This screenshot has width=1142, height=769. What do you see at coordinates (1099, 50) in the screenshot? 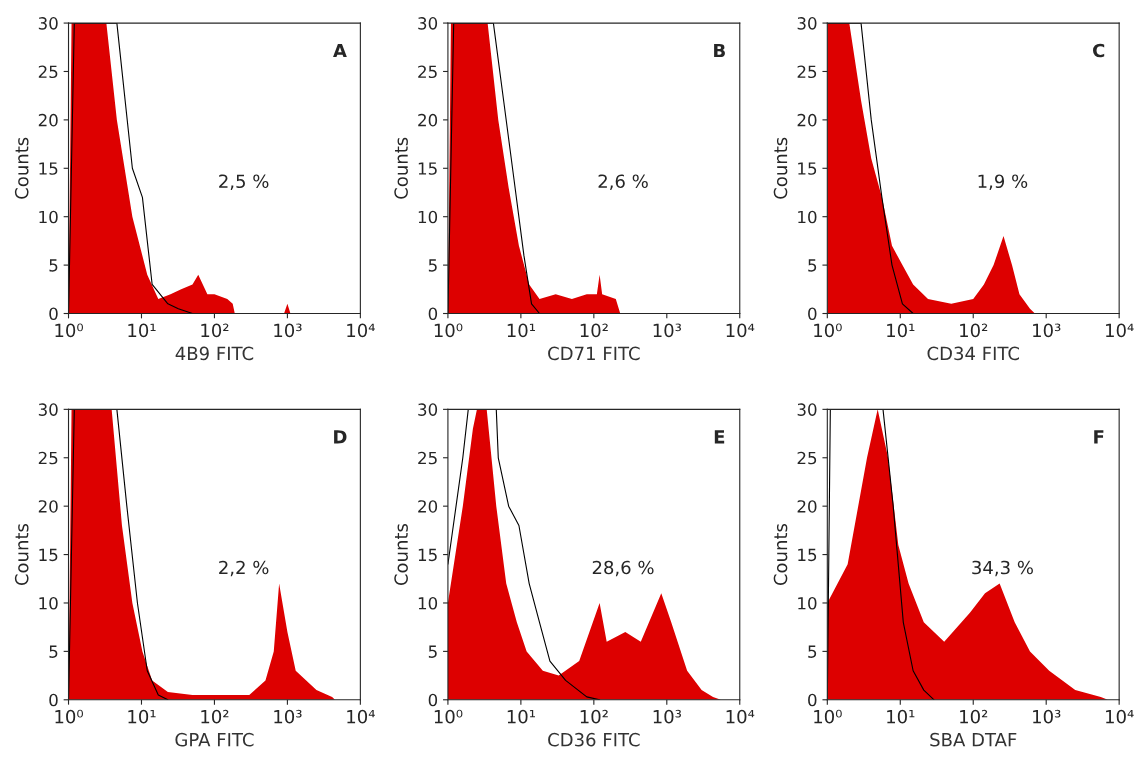
I see `annotation: C` at bounding box center [1099, 50].